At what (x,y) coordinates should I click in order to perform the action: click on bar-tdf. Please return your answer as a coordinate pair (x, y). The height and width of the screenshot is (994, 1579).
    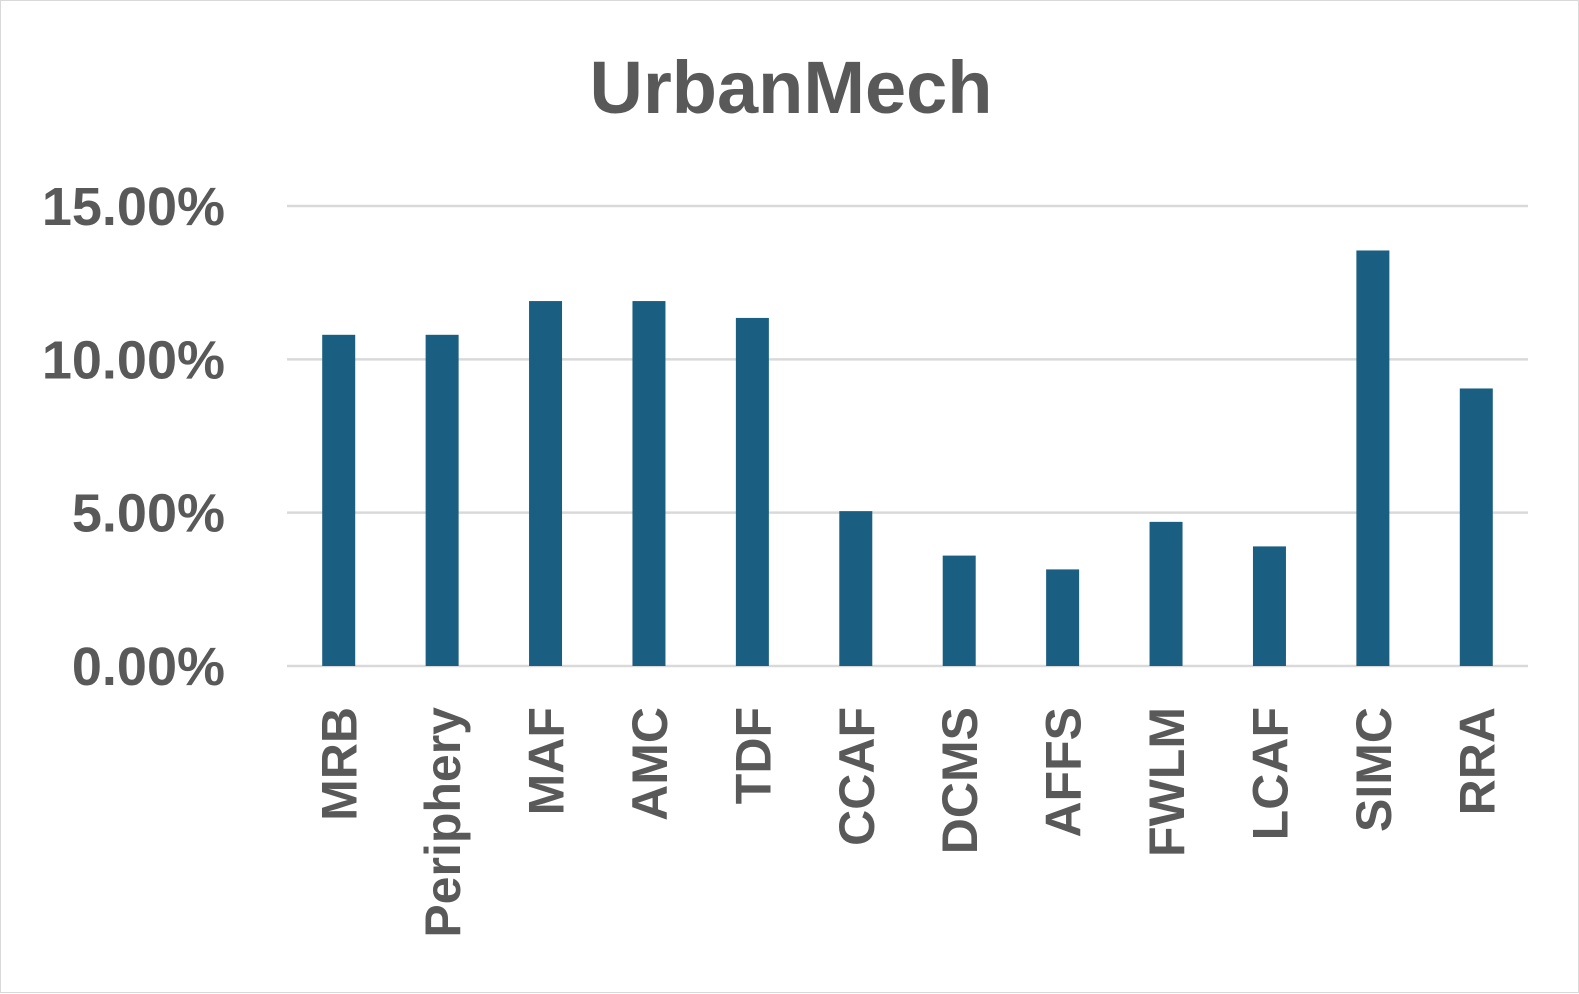
    Looking at the image, I should click on (752, 491).